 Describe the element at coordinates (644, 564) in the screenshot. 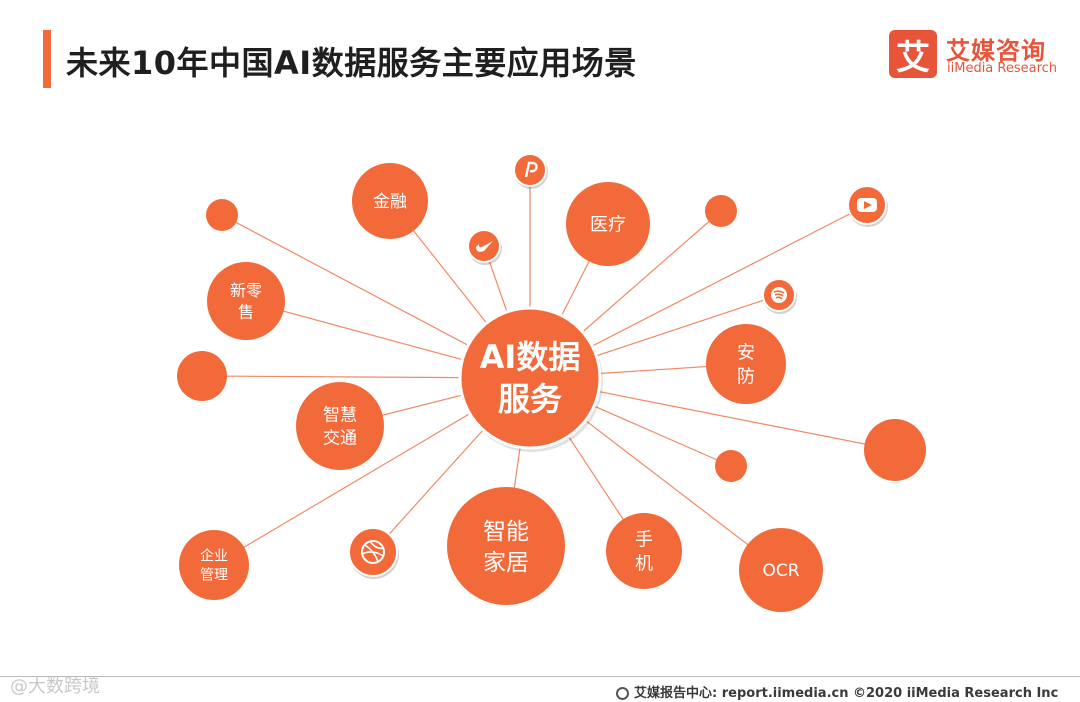

I see `node-label-phone-1: 机` at that location.